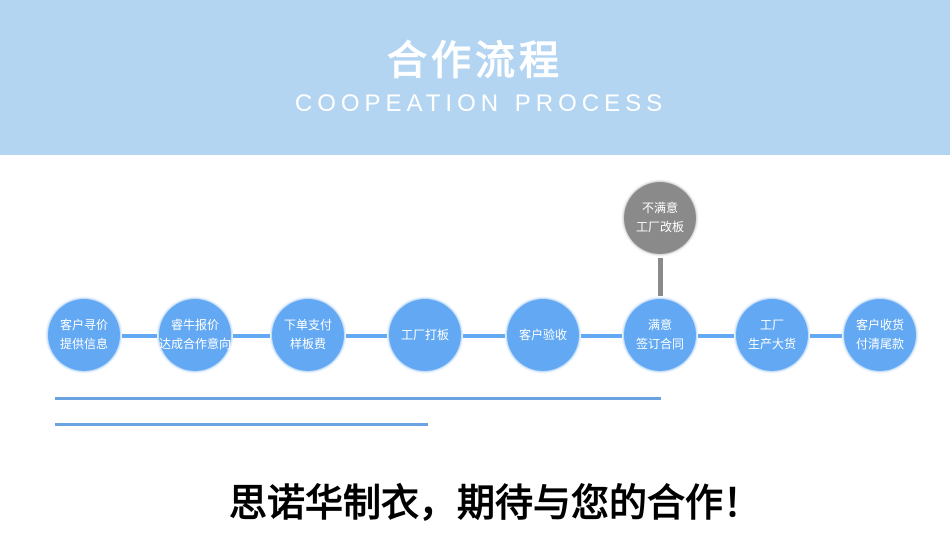 This screenshot has height=557, width=950. I want to click on step-circle: 睿牛报价达成合作意向, so click(195, 335).